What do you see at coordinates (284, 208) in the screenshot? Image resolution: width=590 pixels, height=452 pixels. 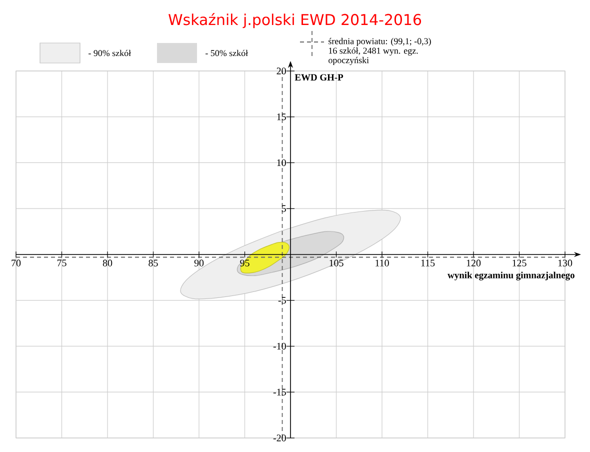 I see `y-tick-label: 5` at bounding box center [284, 208].